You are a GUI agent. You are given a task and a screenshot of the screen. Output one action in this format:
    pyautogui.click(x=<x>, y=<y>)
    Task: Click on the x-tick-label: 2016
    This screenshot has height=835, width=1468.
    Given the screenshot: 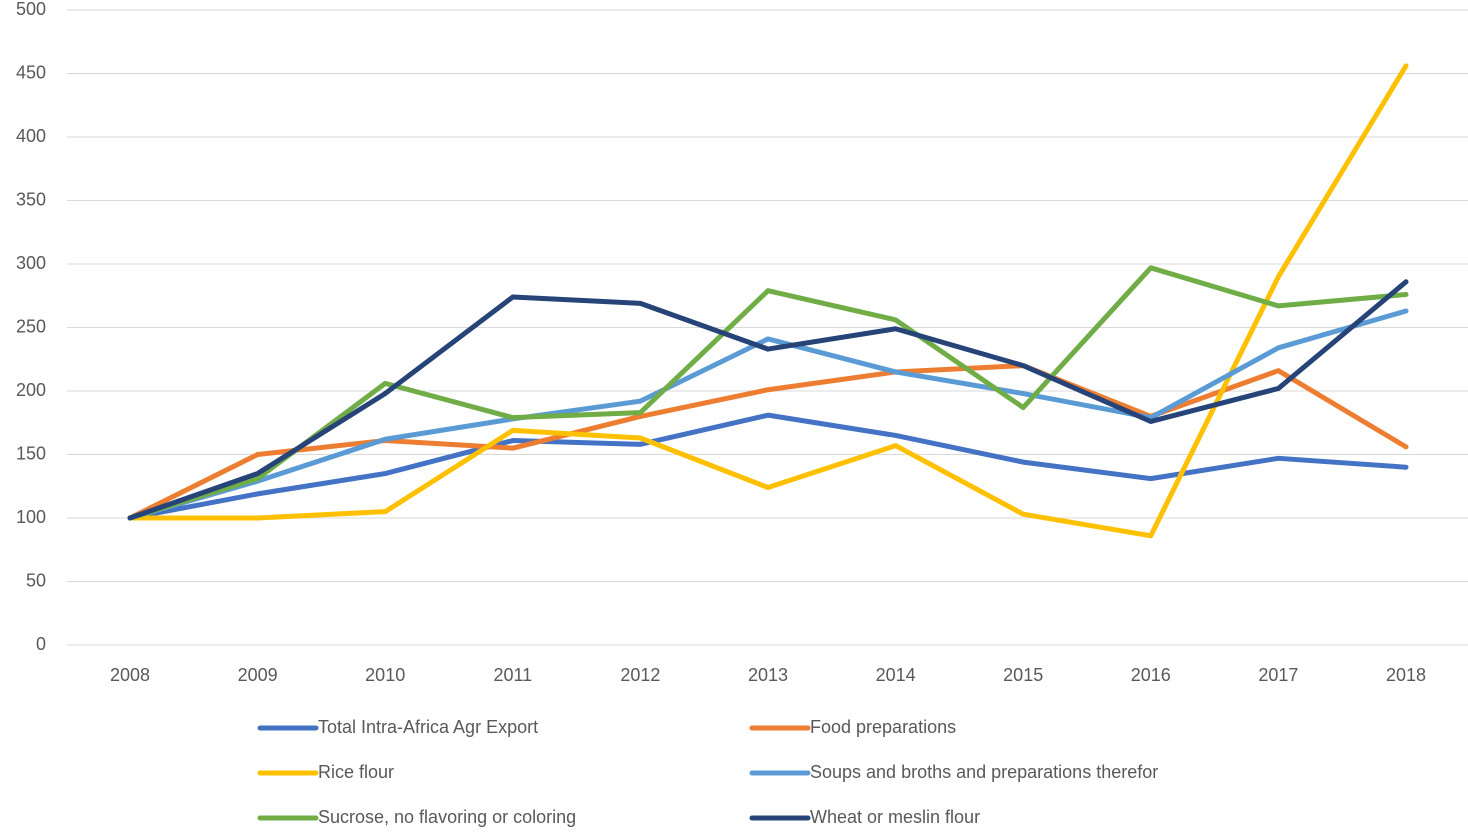 What is the action you would take?
    pyautogui.click(x=1151, y=675)
    